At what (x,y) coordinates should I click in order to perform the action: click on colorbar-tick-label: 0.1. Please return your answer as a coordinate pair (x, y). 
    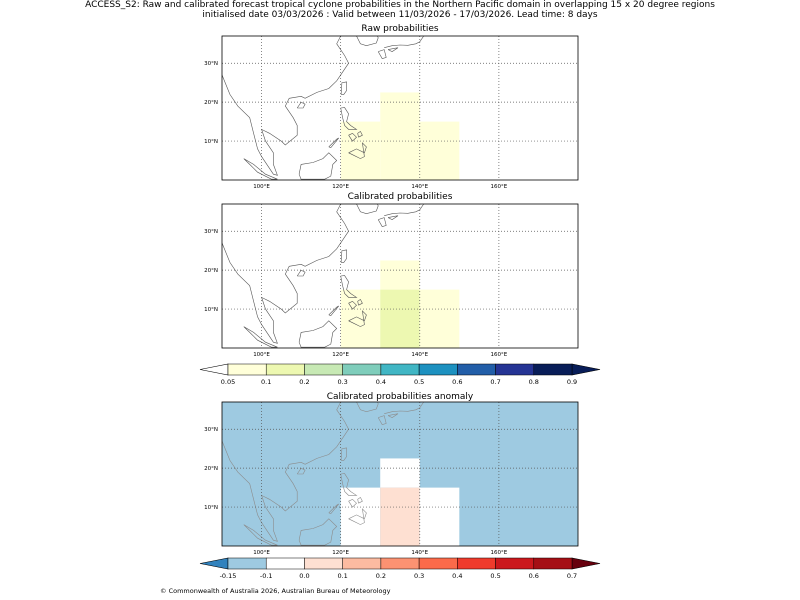
    Looking at the image, I should click on (266, 382).